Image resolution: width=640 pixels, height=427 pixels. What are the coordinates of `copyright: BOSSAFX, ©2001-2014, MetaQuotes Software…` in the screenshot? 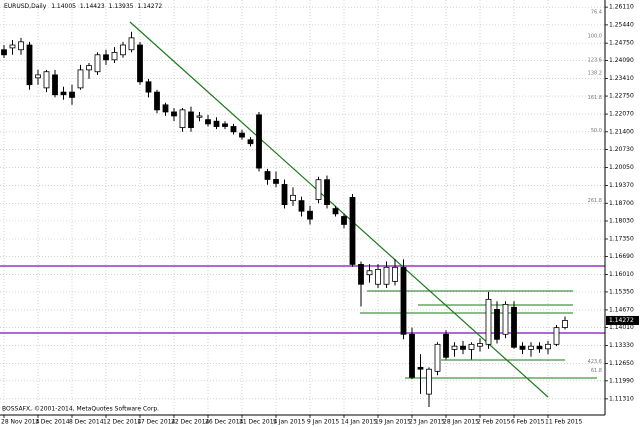 It's located at (80, 409).